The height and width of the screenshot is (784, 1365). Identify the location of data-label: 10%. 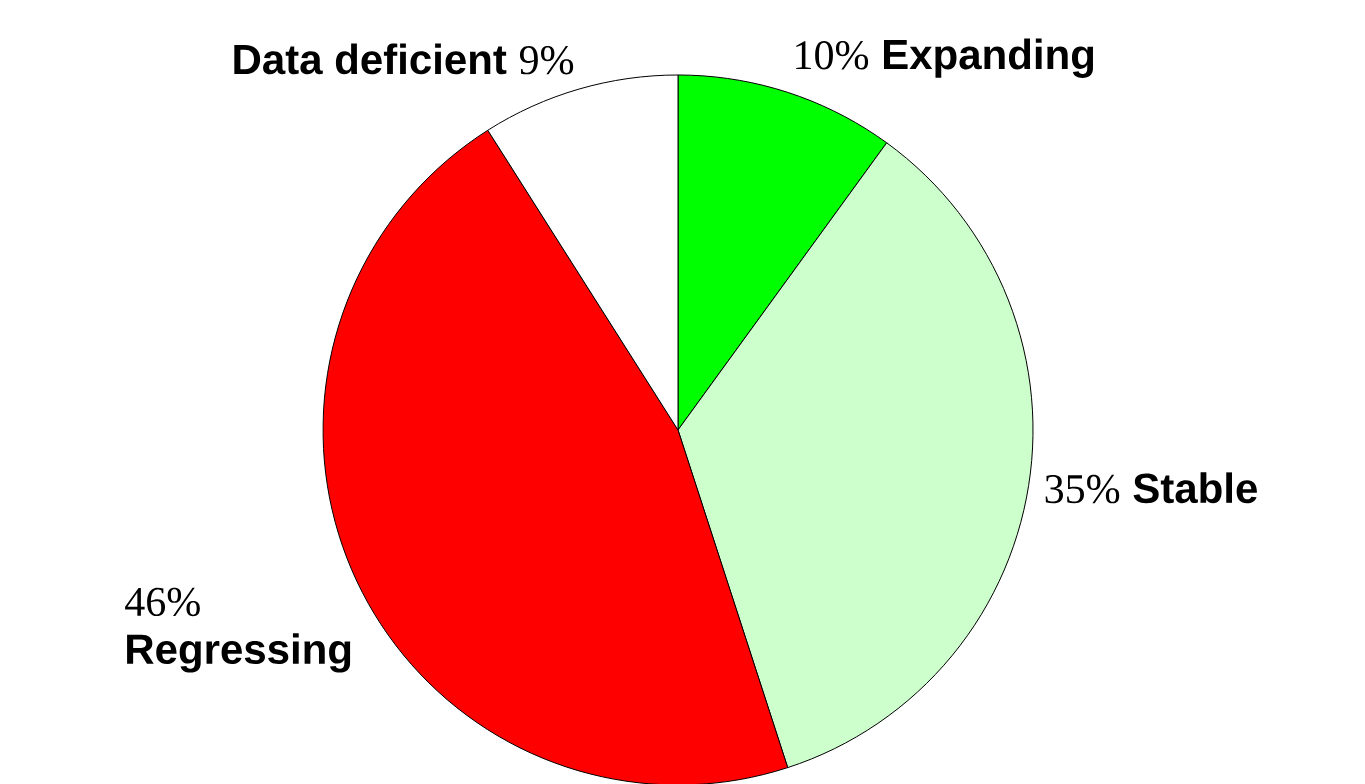
(832, 55).